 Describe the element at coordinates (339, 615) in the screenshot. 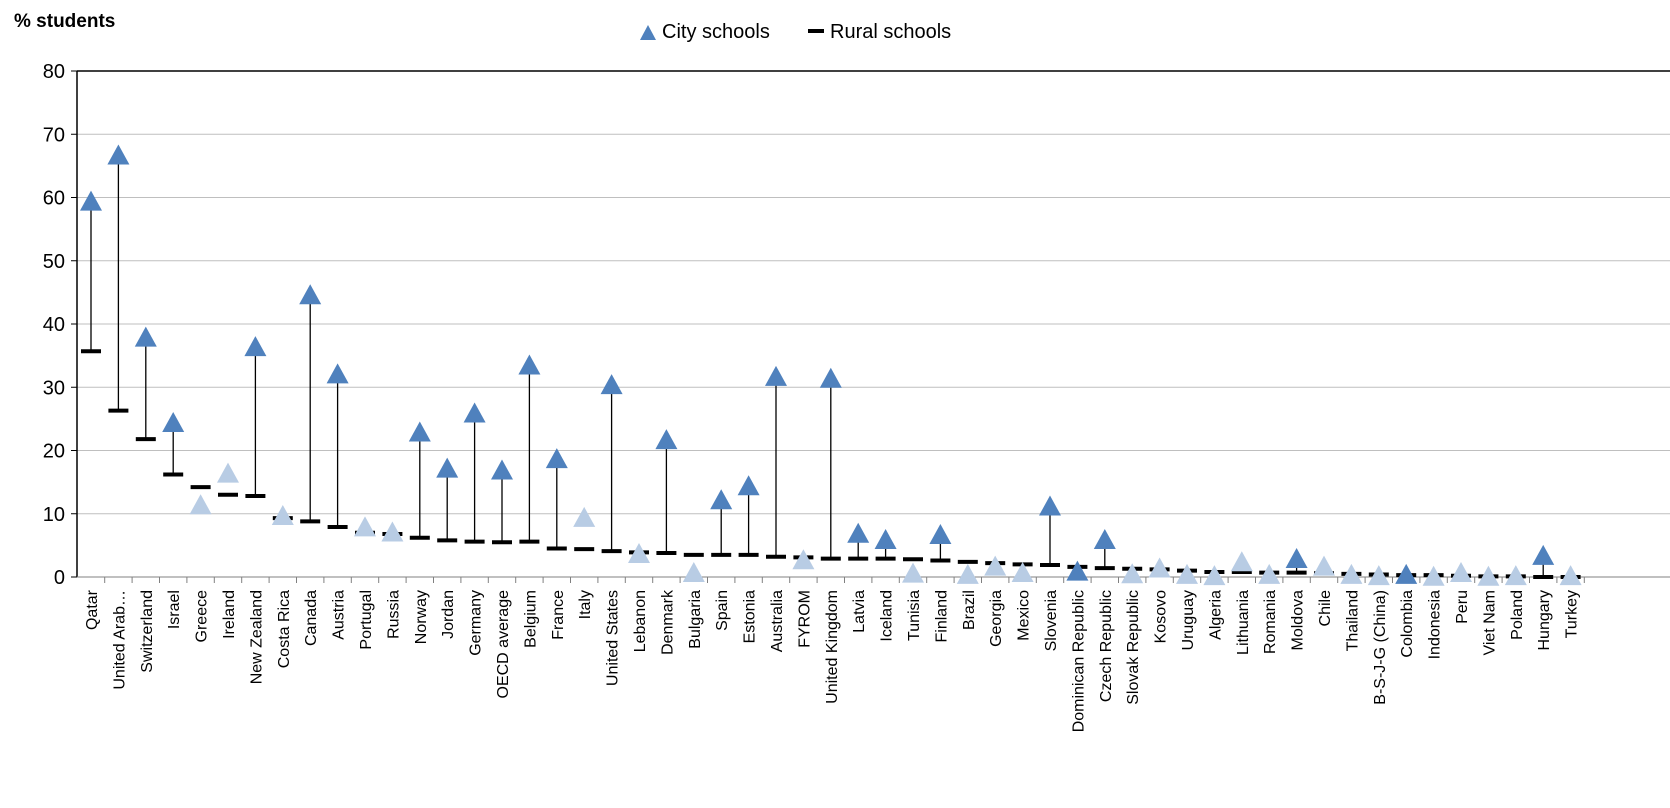

I see `x-tick-label: Austria` at that location.